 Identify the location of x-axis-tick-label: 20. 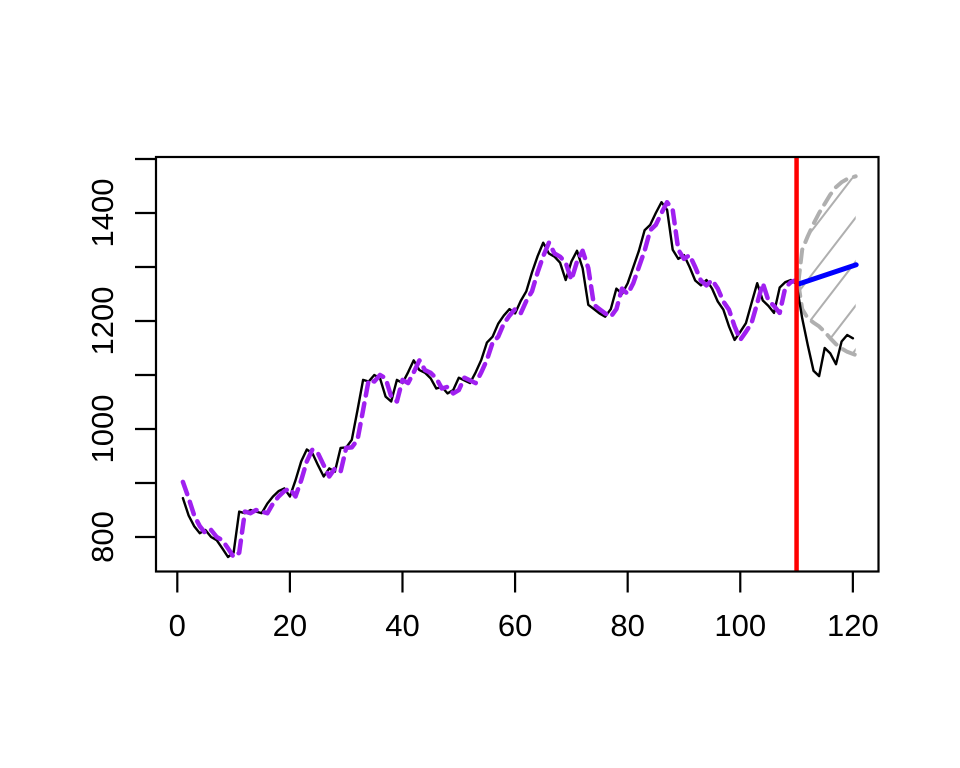
(290, 625).